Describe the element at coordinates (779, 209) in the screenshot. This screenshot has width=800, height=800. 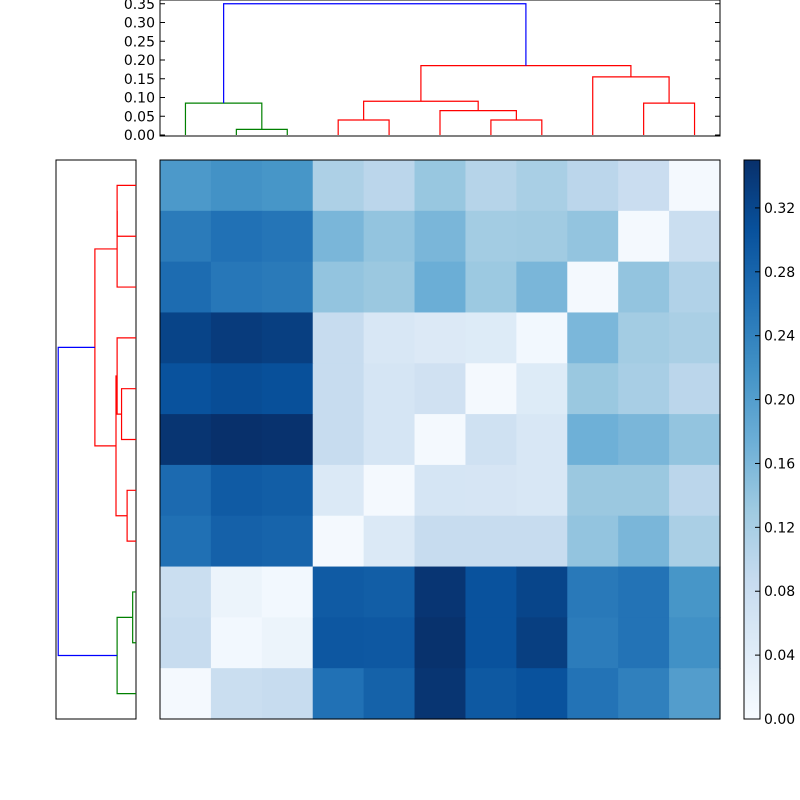
I see `colorbar-tick-label: 0.32` at that location.